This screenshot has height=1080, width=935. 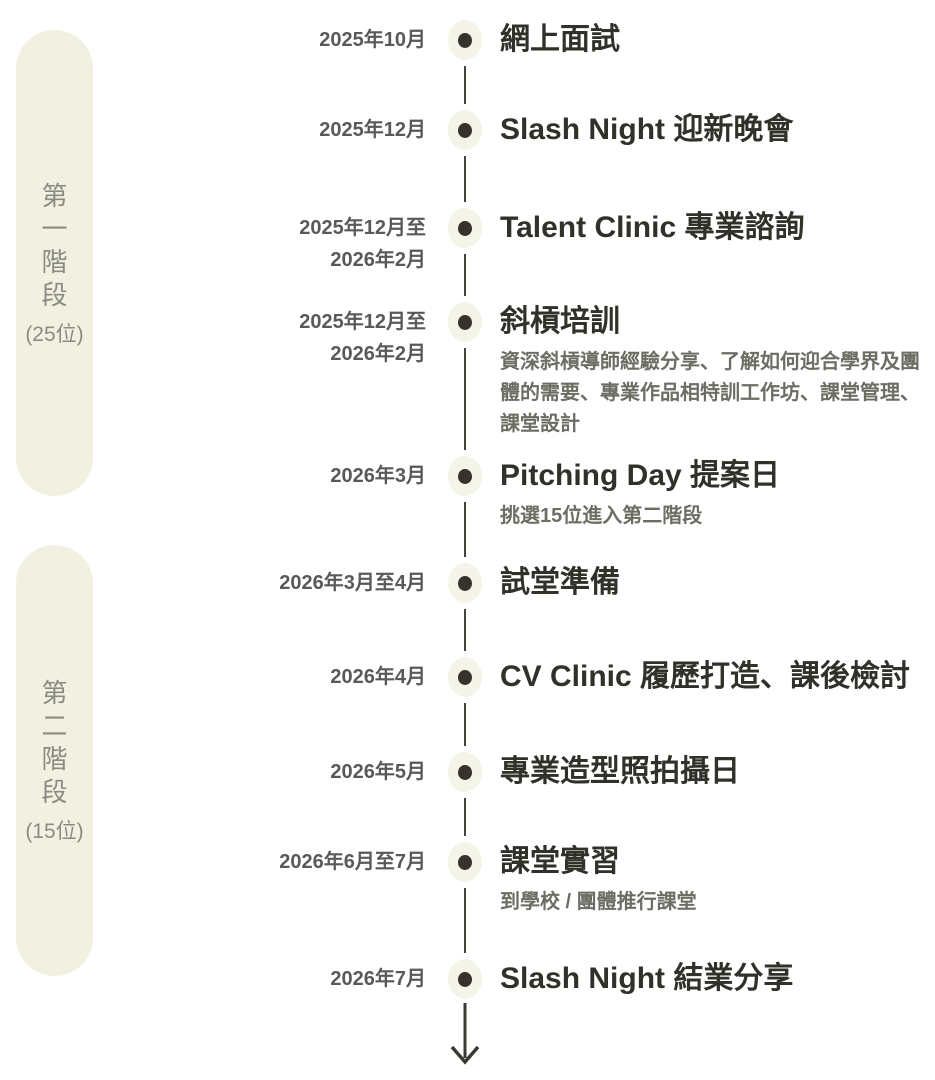 What do you see at coordinates (54, 195) in the screenshot?
I see `phase-1-label-char: 第` at bounding box center [54, 195].